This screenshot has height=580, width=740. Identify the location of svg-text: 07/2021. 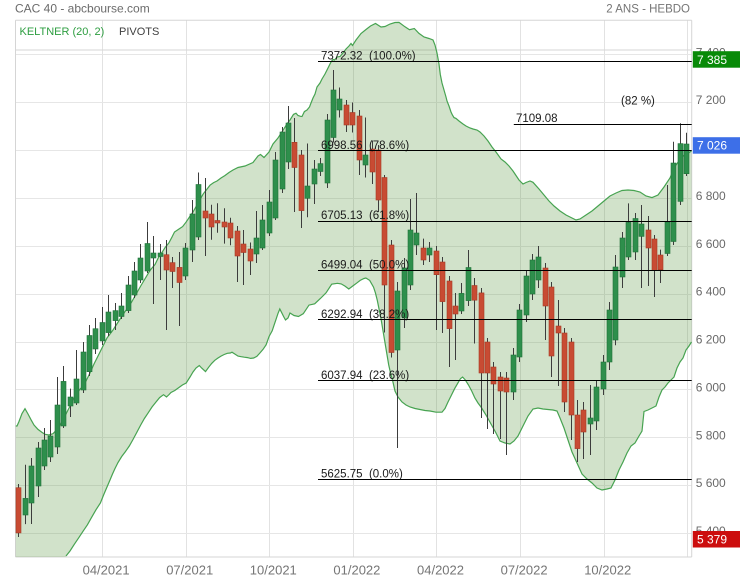
(189, 570).